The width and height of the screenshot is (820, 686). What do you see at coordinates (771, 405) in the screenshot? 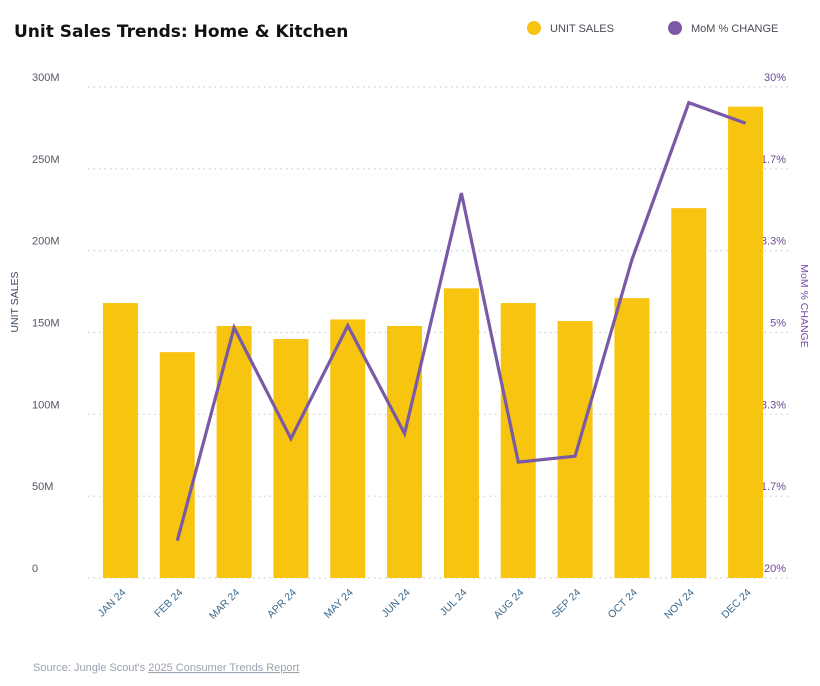
I see `y-right-tick-label: -3.3%` at bounding box center [771, 405].